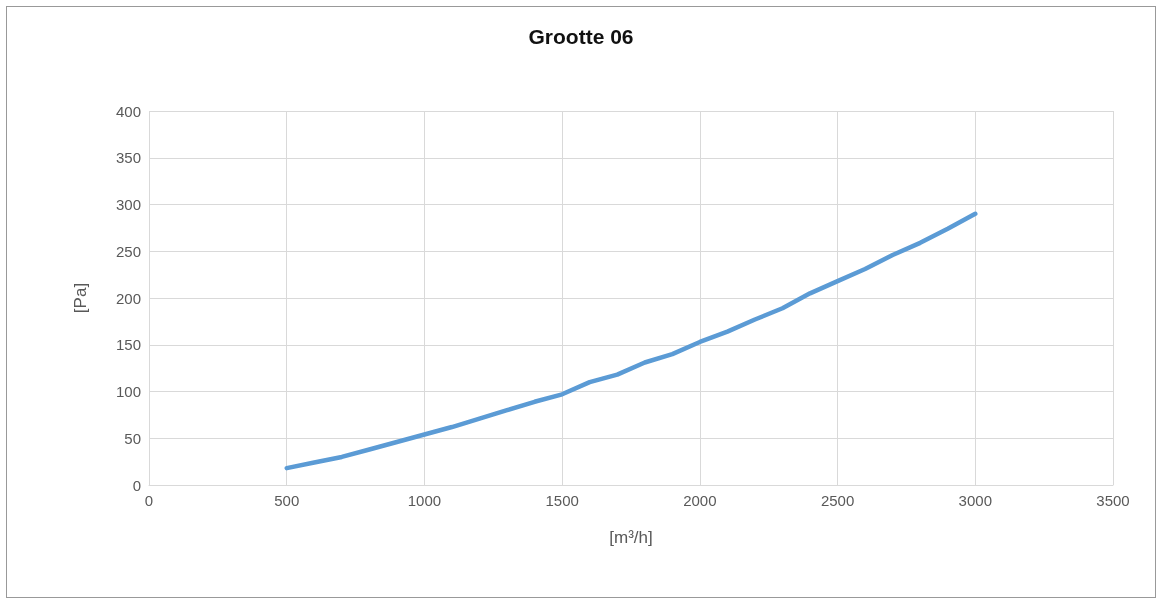 The height and width of the screenshot is (605, 1163). What do you see at coordinates (287, 500) in the screenshot?
I see `x-tick-label: 500` at bounding box center [287, 500].